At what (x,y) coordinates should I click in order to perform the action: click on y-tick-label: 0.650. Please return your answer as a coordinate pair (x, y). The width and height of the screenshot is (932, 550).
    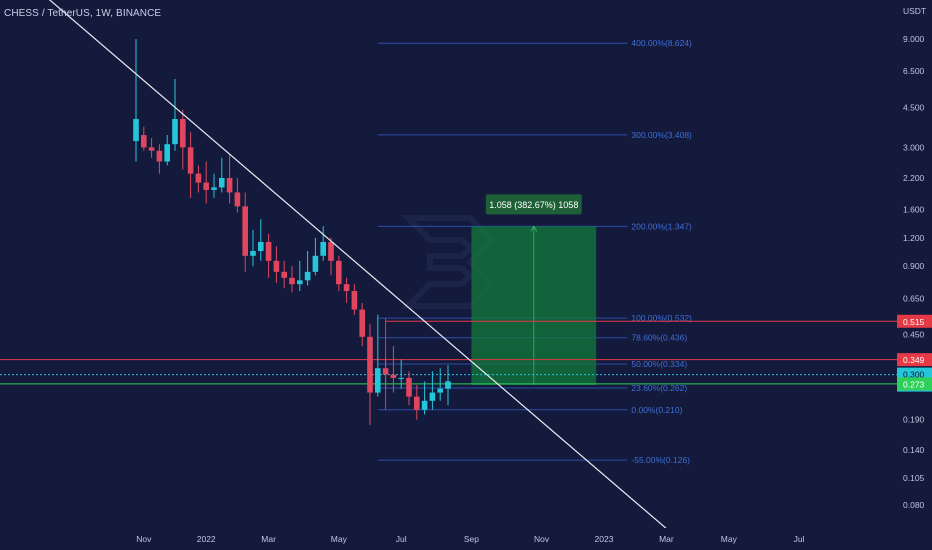
    Looking at the image, I should click on (914, 298).